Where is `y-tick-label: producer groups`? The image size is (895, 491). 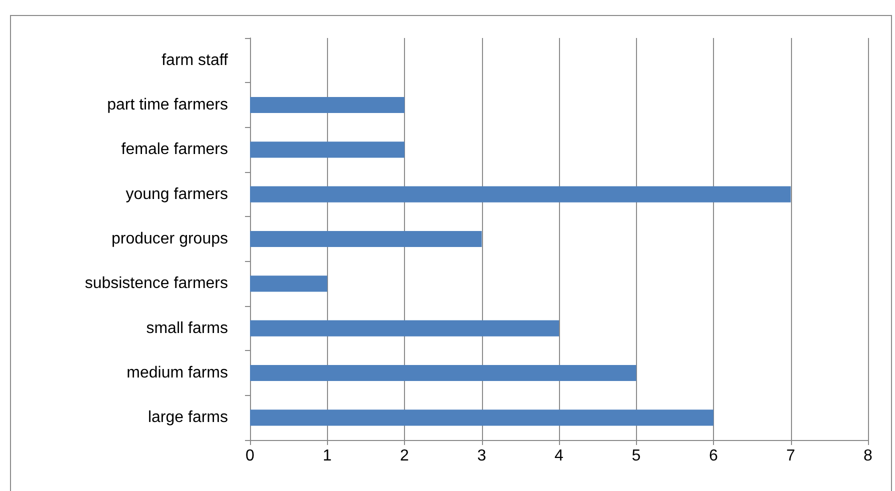
y-tick-label: producer groups is located at coordinates (169, 239).